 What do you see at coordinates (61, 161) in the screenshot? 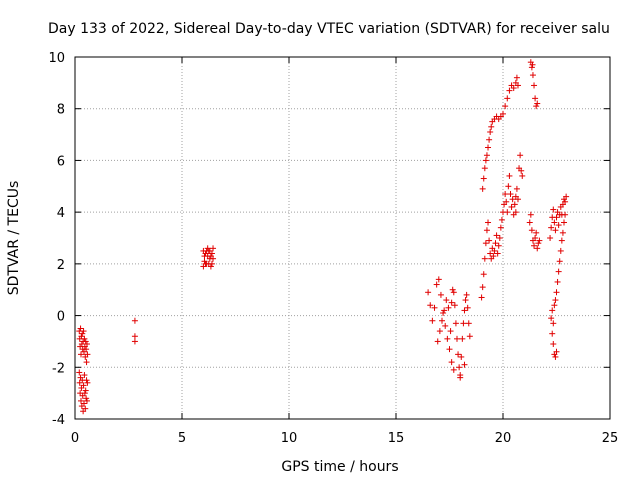
I see `y-tick-label: 6` at bounding box center [61, 161].